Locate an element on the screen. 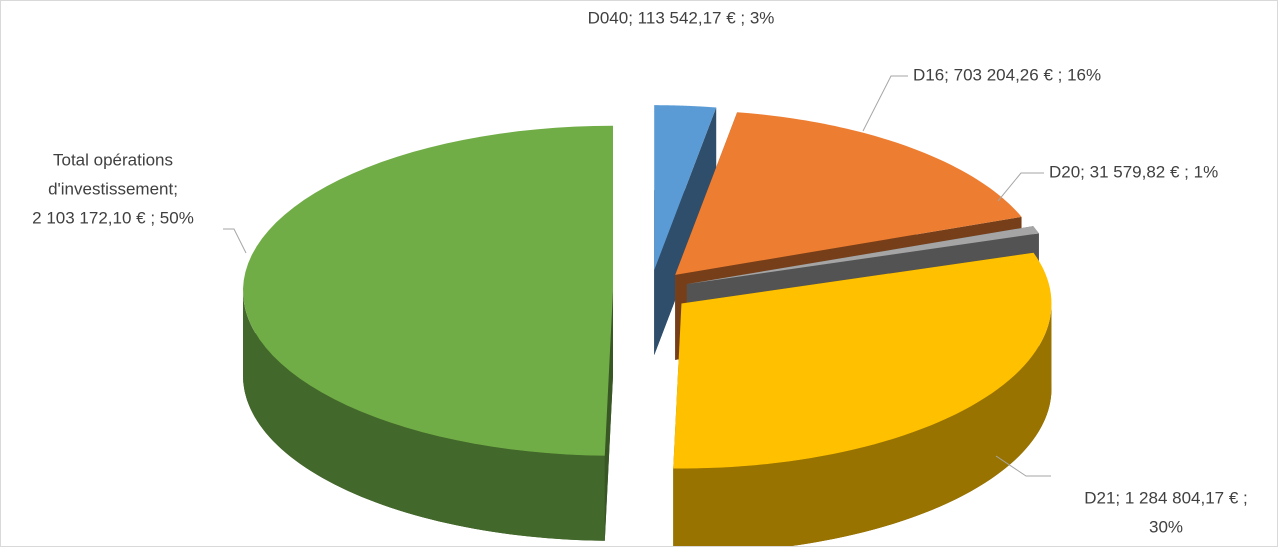 This screenshot has height=547, width=1278. data-label: D20; 31 579,82 € ; 1% is located at coordinates (1133, 171).